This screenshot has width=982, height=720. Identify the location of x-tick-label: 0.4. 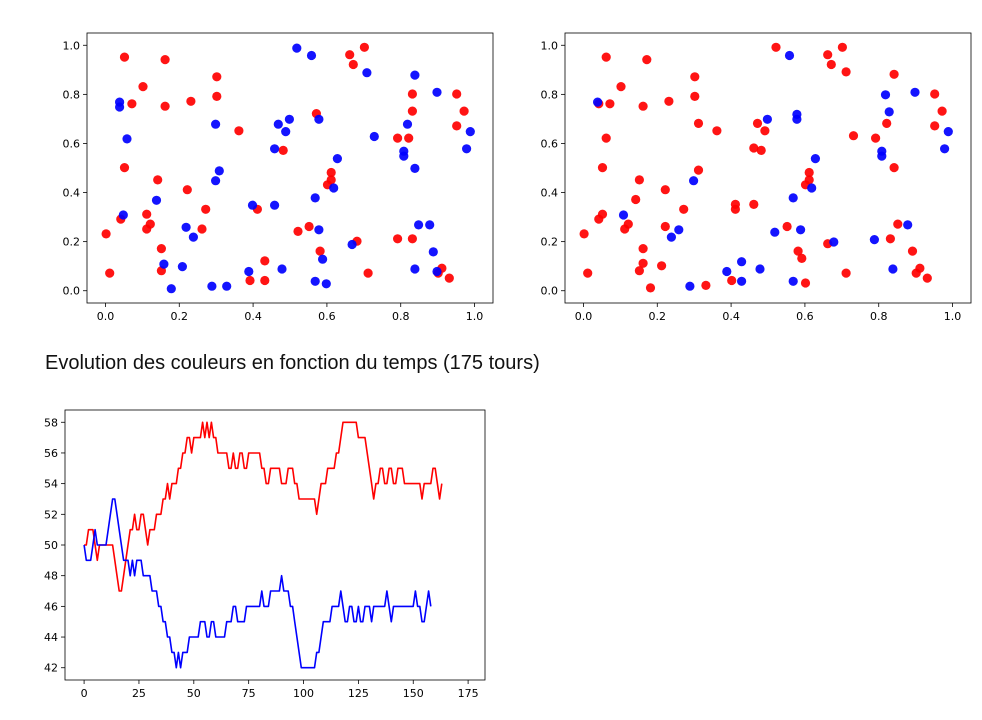
(731, 316).